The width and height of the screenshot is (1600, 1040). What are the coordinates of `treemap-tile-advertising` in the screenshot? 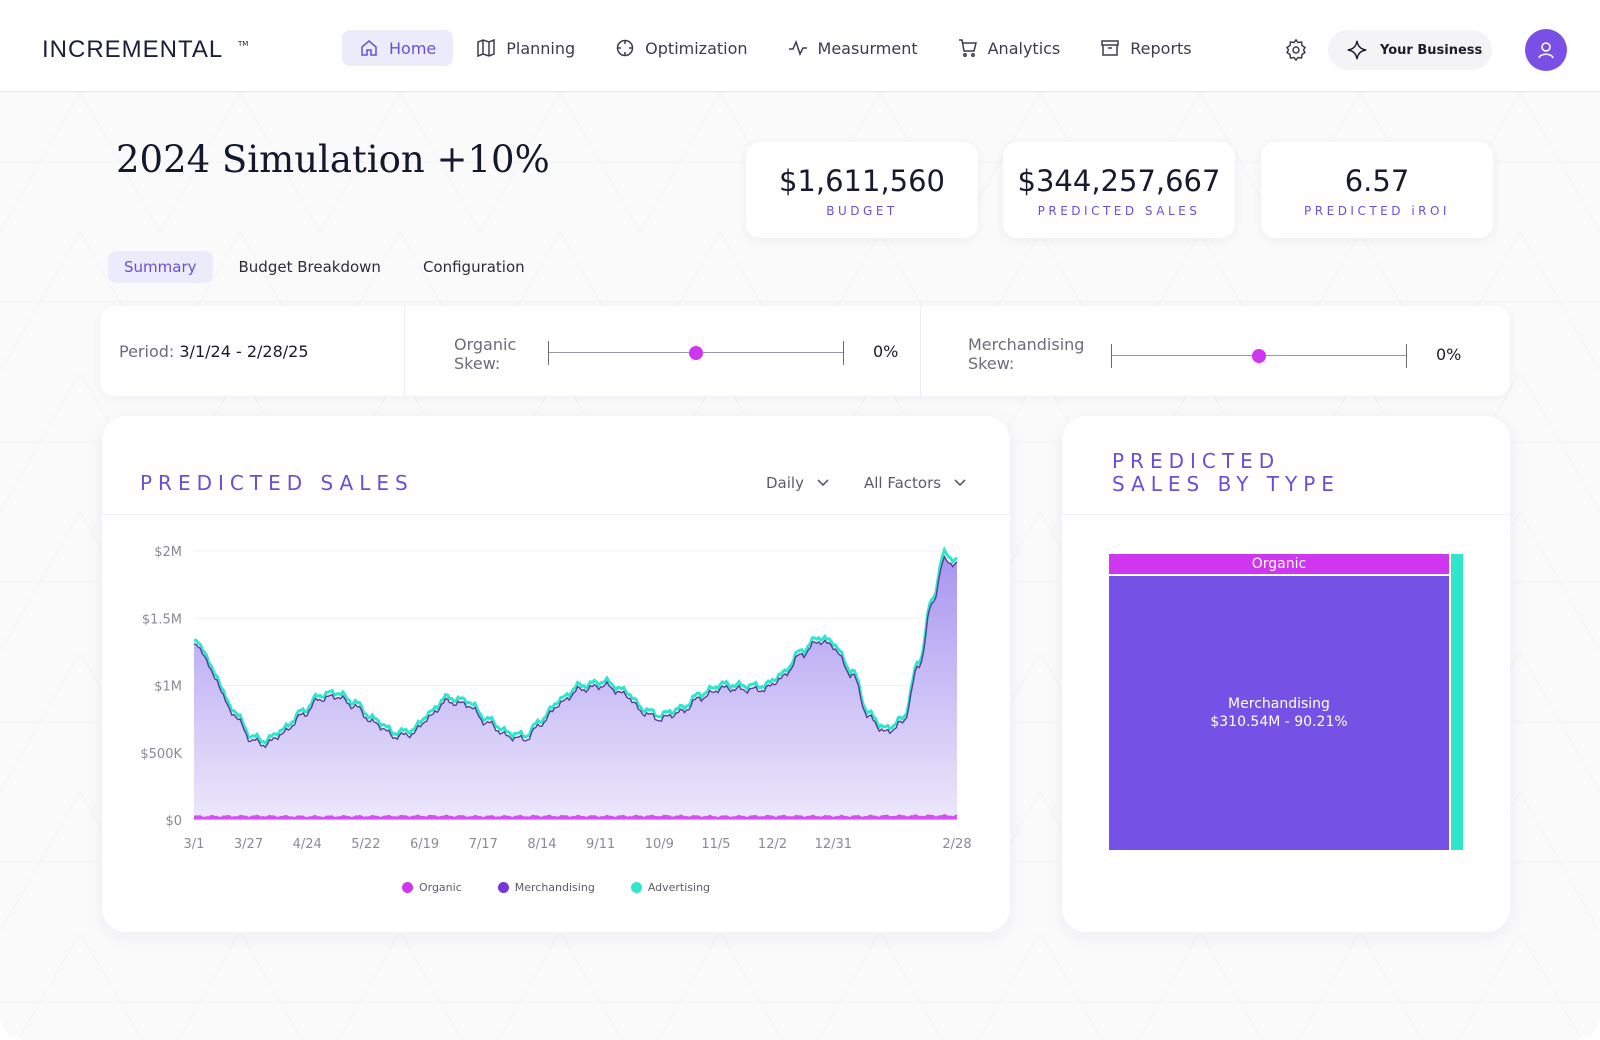 It's located at (1457, 702).